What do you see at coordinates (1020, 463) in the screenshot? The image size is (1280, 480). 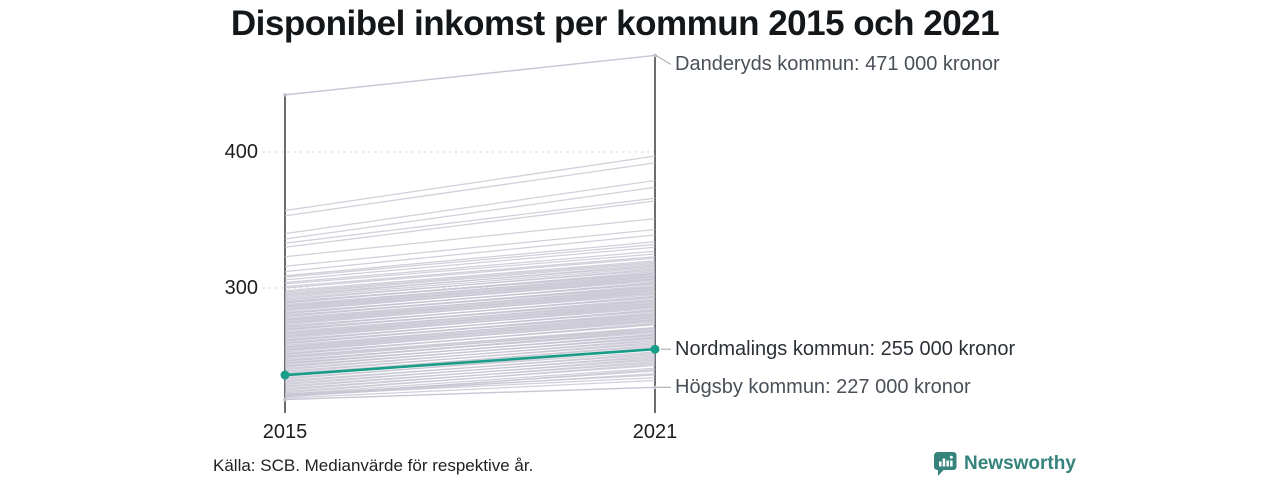 I see `newsworthy-logo-text: Newsworthy` at bounding box center [1020, 463].